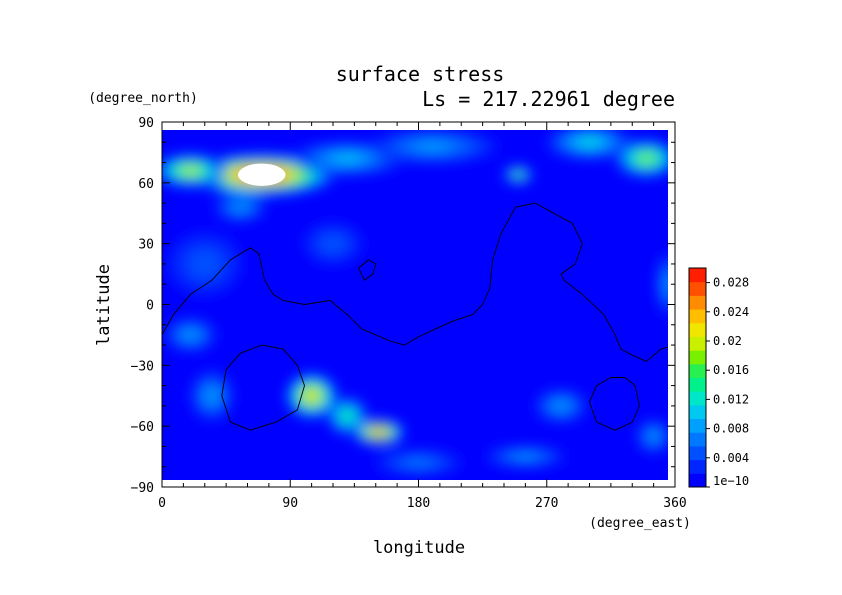 The image size is (842, 595). Describe the element at coordinates (262, 174) in the screenshot. I see `hotspot-0-saturated` at that location.